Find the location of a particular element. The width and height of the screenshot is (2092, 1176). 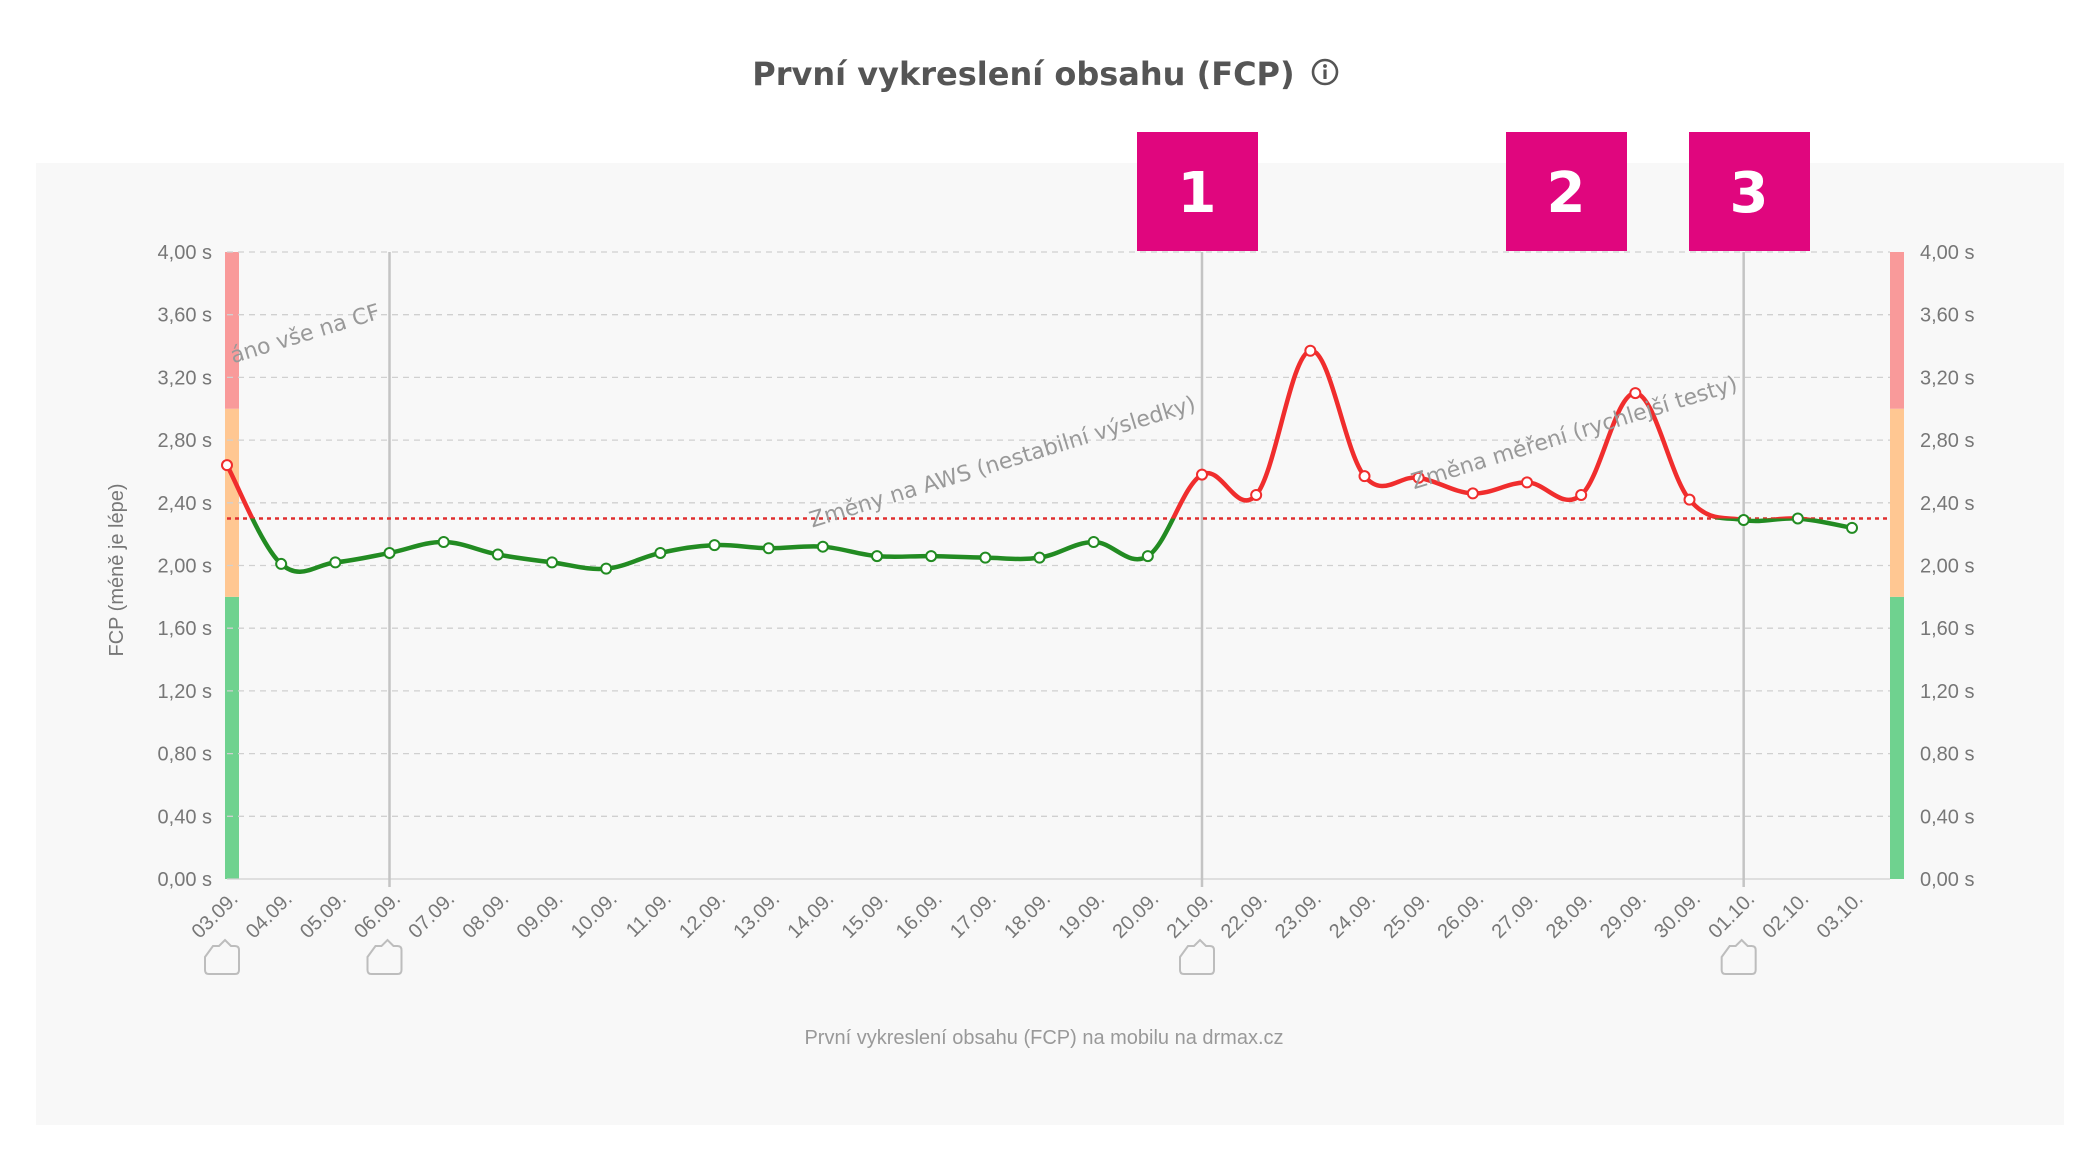

y-tick-right: 3,60 s is located at coordinates (1947, 316).